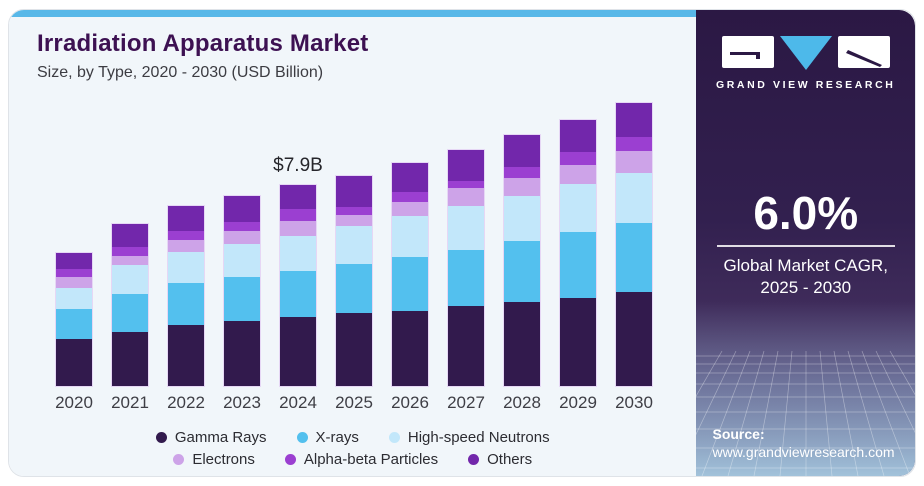 Image resolution: width=924 pixels, height=486 pixels. What do you see at coordinates (302, 437) in the screenshot?
I see `legend-dot-x-rays` at bounding box center [302, 437].